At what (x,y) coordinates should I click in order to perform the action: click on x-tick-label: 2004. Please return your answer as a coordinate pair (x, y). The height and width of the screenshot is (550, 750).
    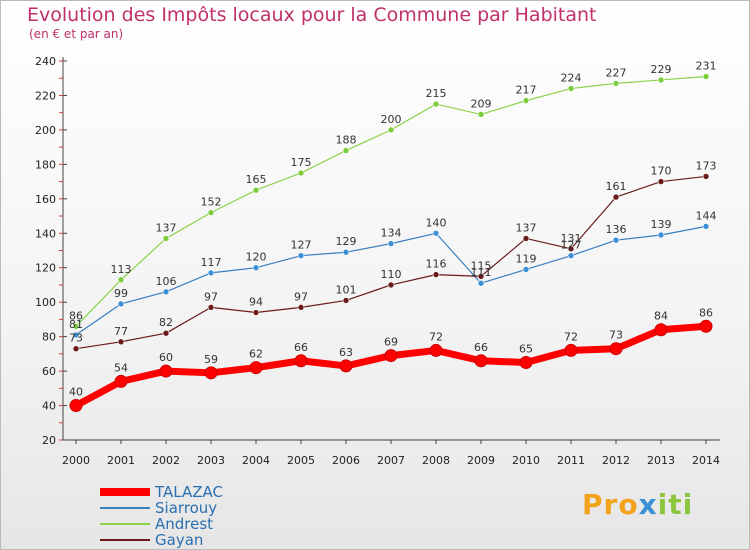
    Looking at the image, I should click on (256, 460).